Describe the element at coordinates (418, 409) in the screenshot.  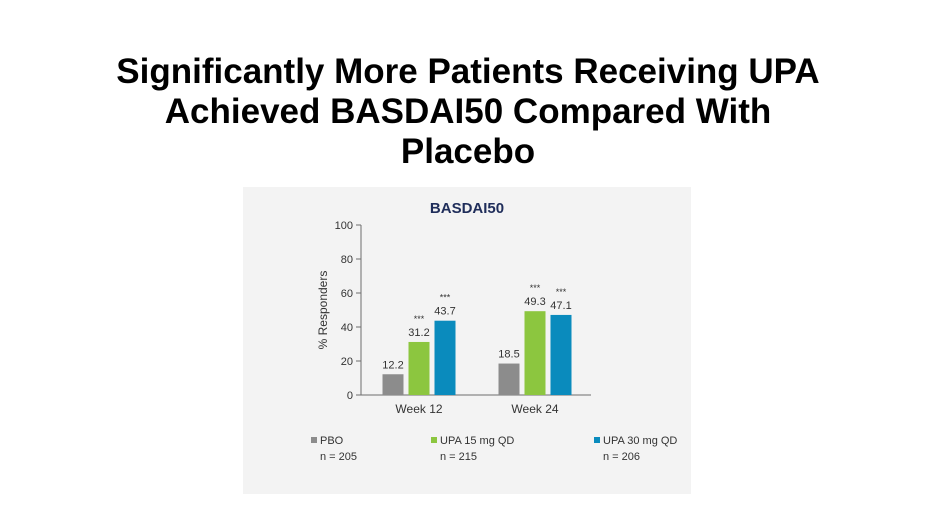
I see `x-tick-label: Week 12` at that location.